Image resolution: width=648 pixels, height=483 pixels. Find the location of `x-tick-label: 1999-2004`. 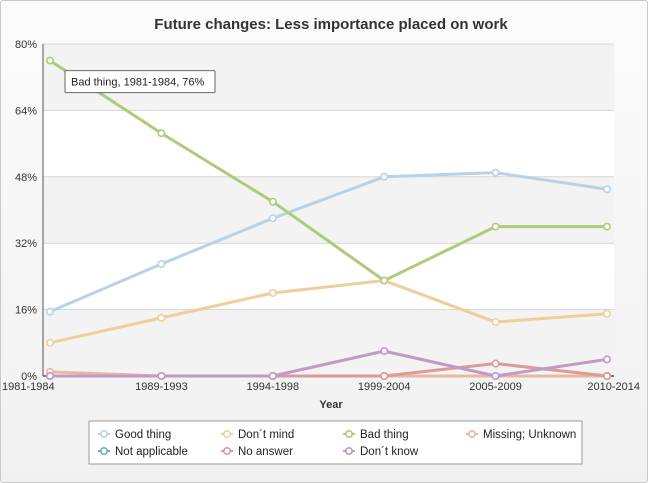

x-tick-label: 1999-2004 is located at coordinates (384, 387).